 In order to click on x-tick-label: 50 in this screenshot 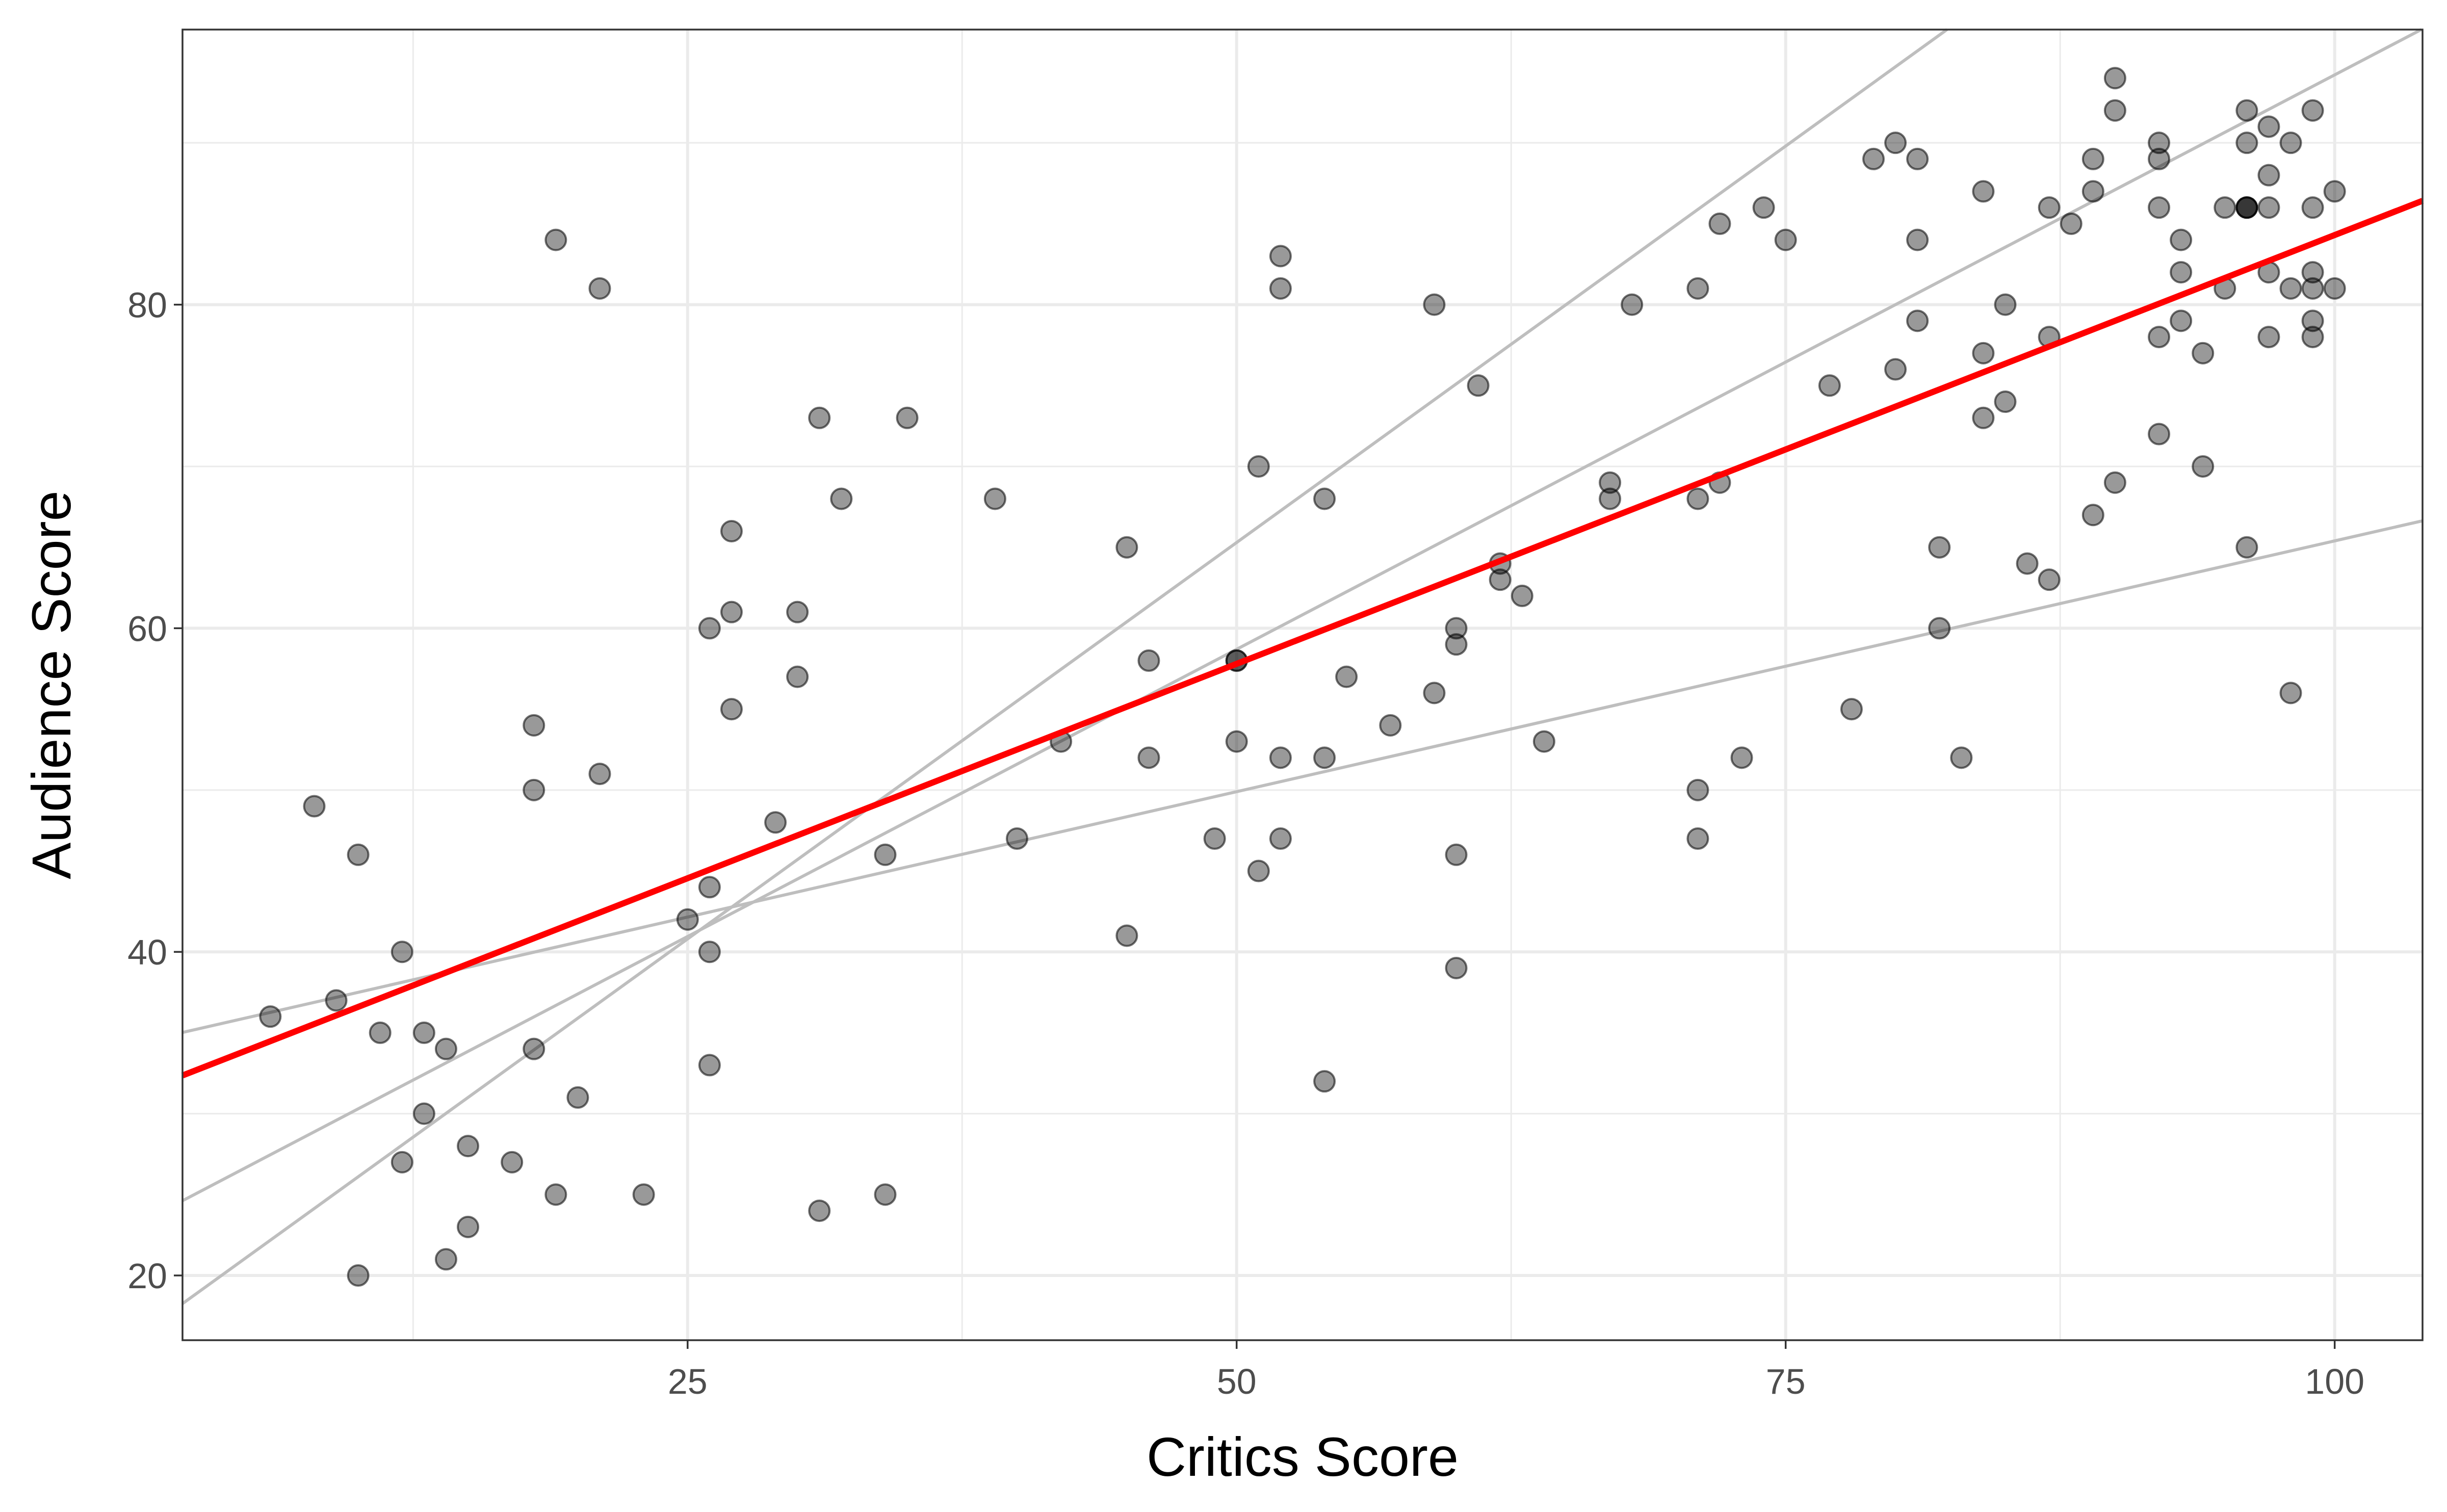, I will do `click(1237, 1381)`.